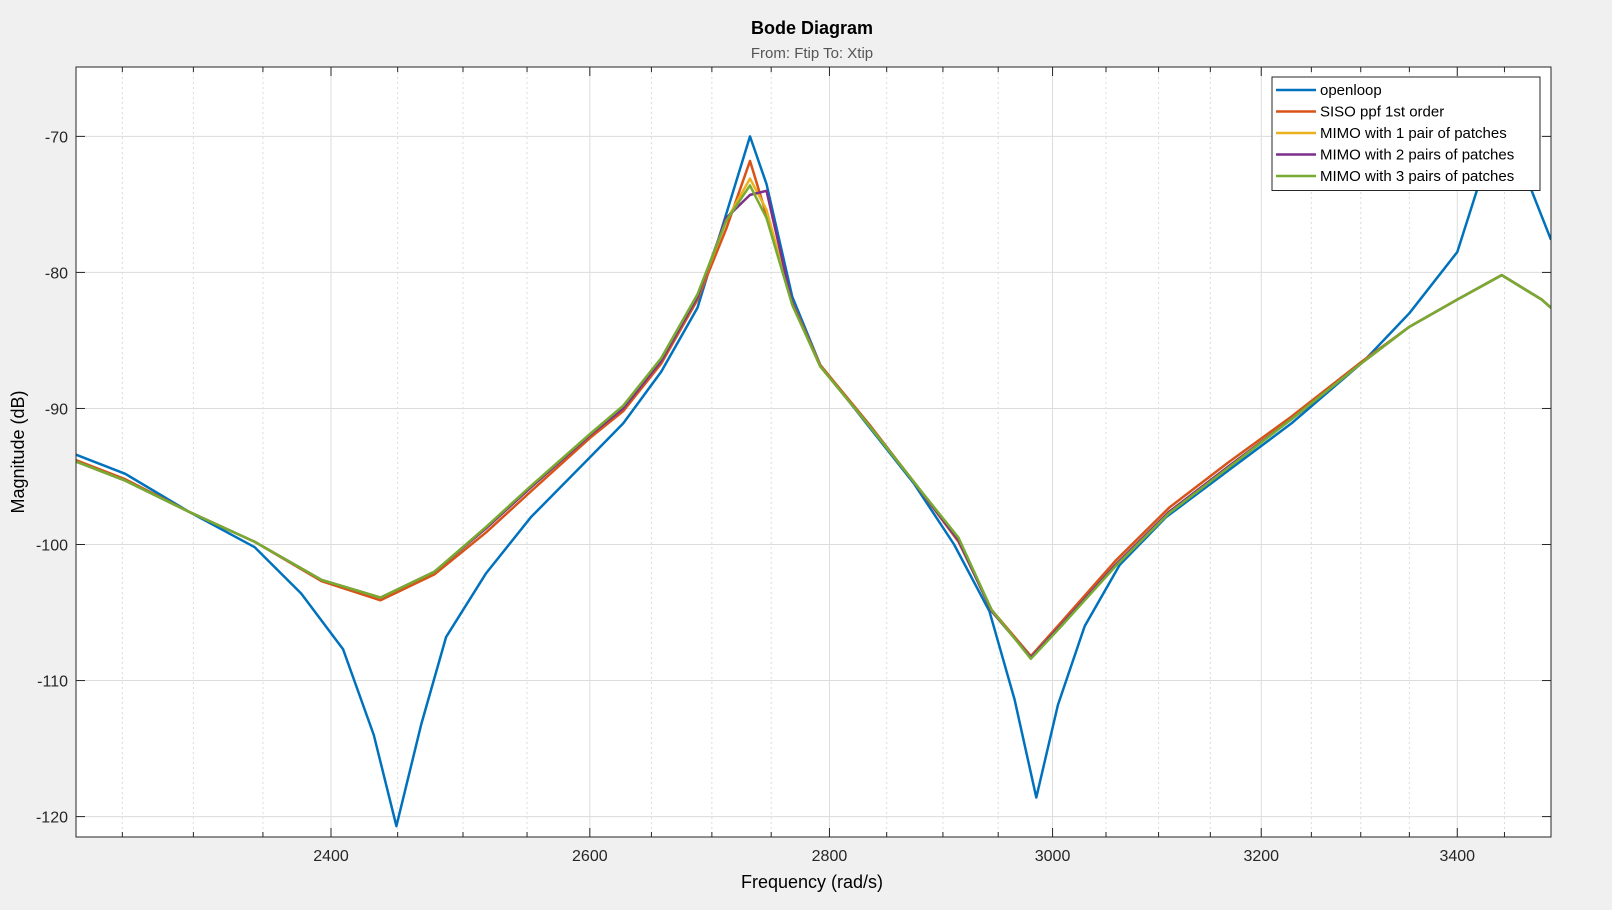  I want to click on legend-label: MIMO with 1 pair of patches, so click(1413, 133).